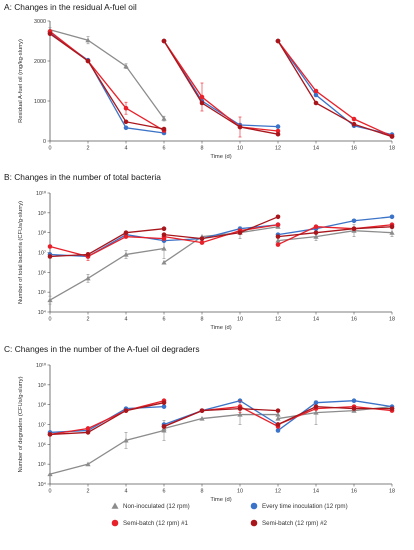 The width and height of the screenshot is (414, 550). Describe the element at coordinates (40, 22) in the screenshot. I see `y-tick-label: 3000` at that location.